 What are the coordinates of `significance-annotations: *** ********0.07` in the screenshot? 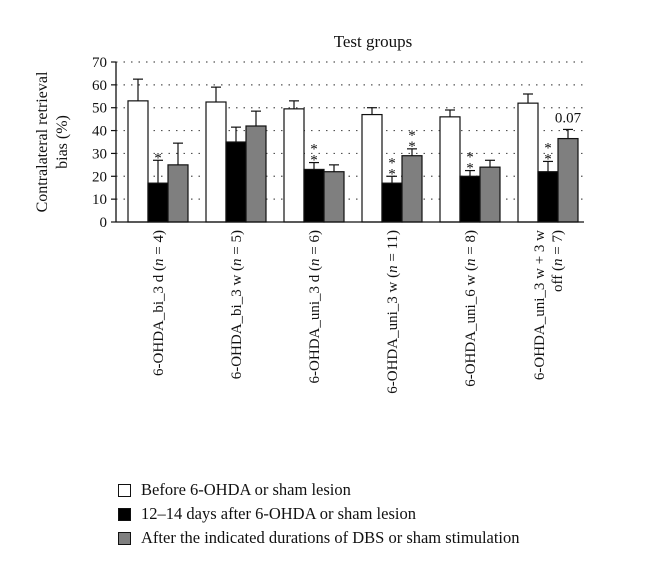 It's located at (367, 146).